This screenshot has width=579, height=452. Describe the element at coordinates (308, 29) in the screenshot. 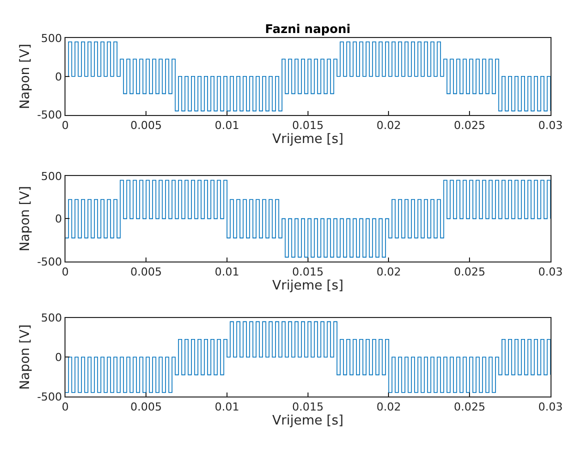

I see `chart-title: Fazni naponi` at that location.